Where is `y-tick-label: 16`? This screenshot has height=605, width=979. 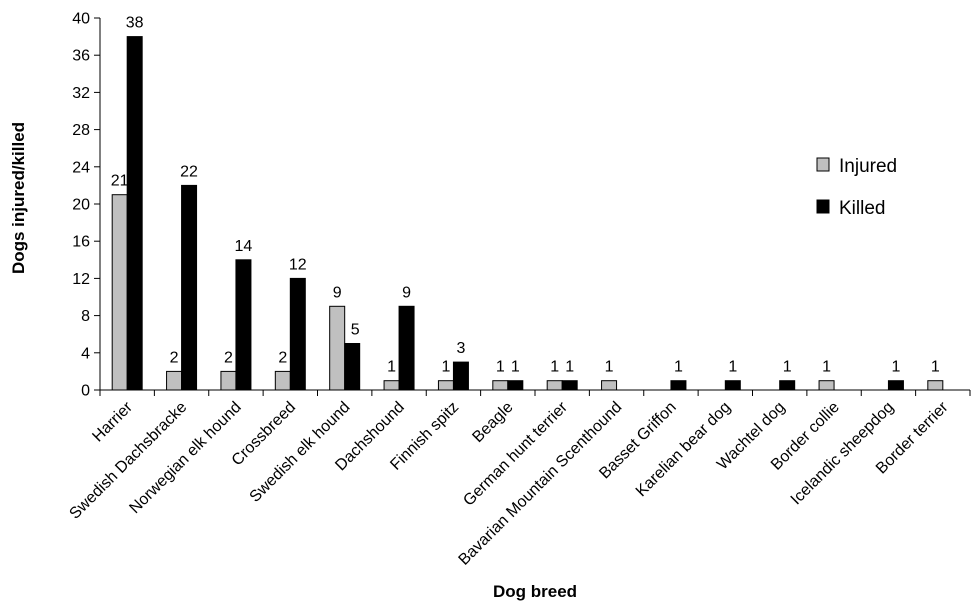
y-tick-label: 16 is located at coordinates (81, 242).